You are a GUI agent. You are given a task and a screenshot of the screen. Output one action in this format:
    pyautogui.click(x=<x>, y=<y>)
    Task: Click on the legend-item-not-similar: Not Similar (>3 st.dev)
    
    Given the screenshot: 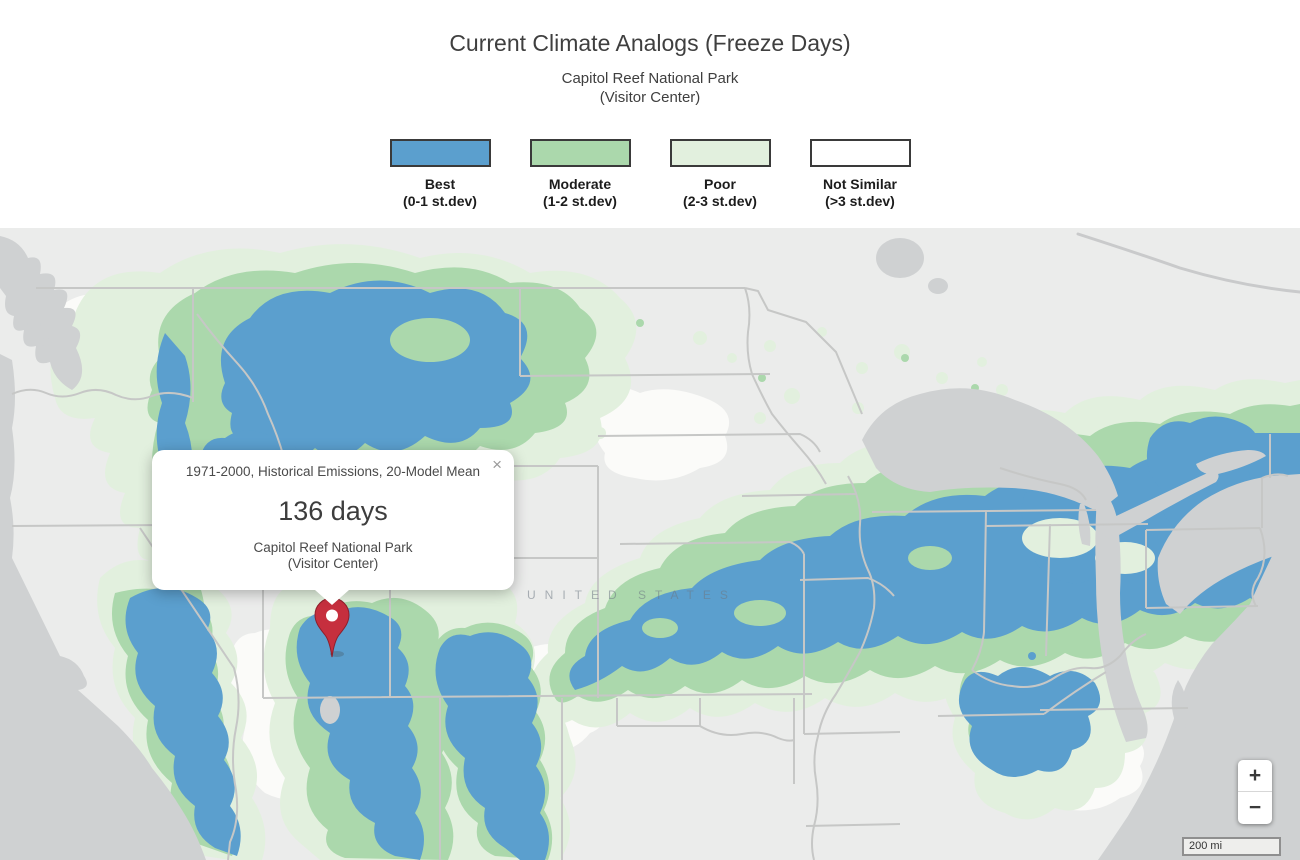 What is the action you would take?
    pyautogui.click(x=860, y=174)
    